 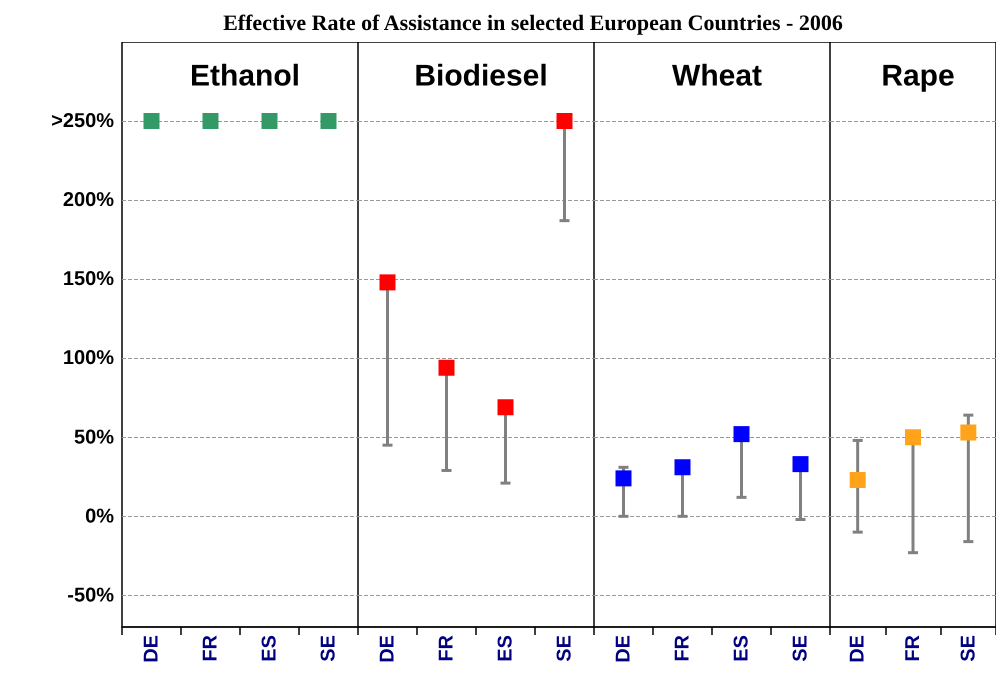 I want to click on text: Ethanol, so click(x=245, y=76).